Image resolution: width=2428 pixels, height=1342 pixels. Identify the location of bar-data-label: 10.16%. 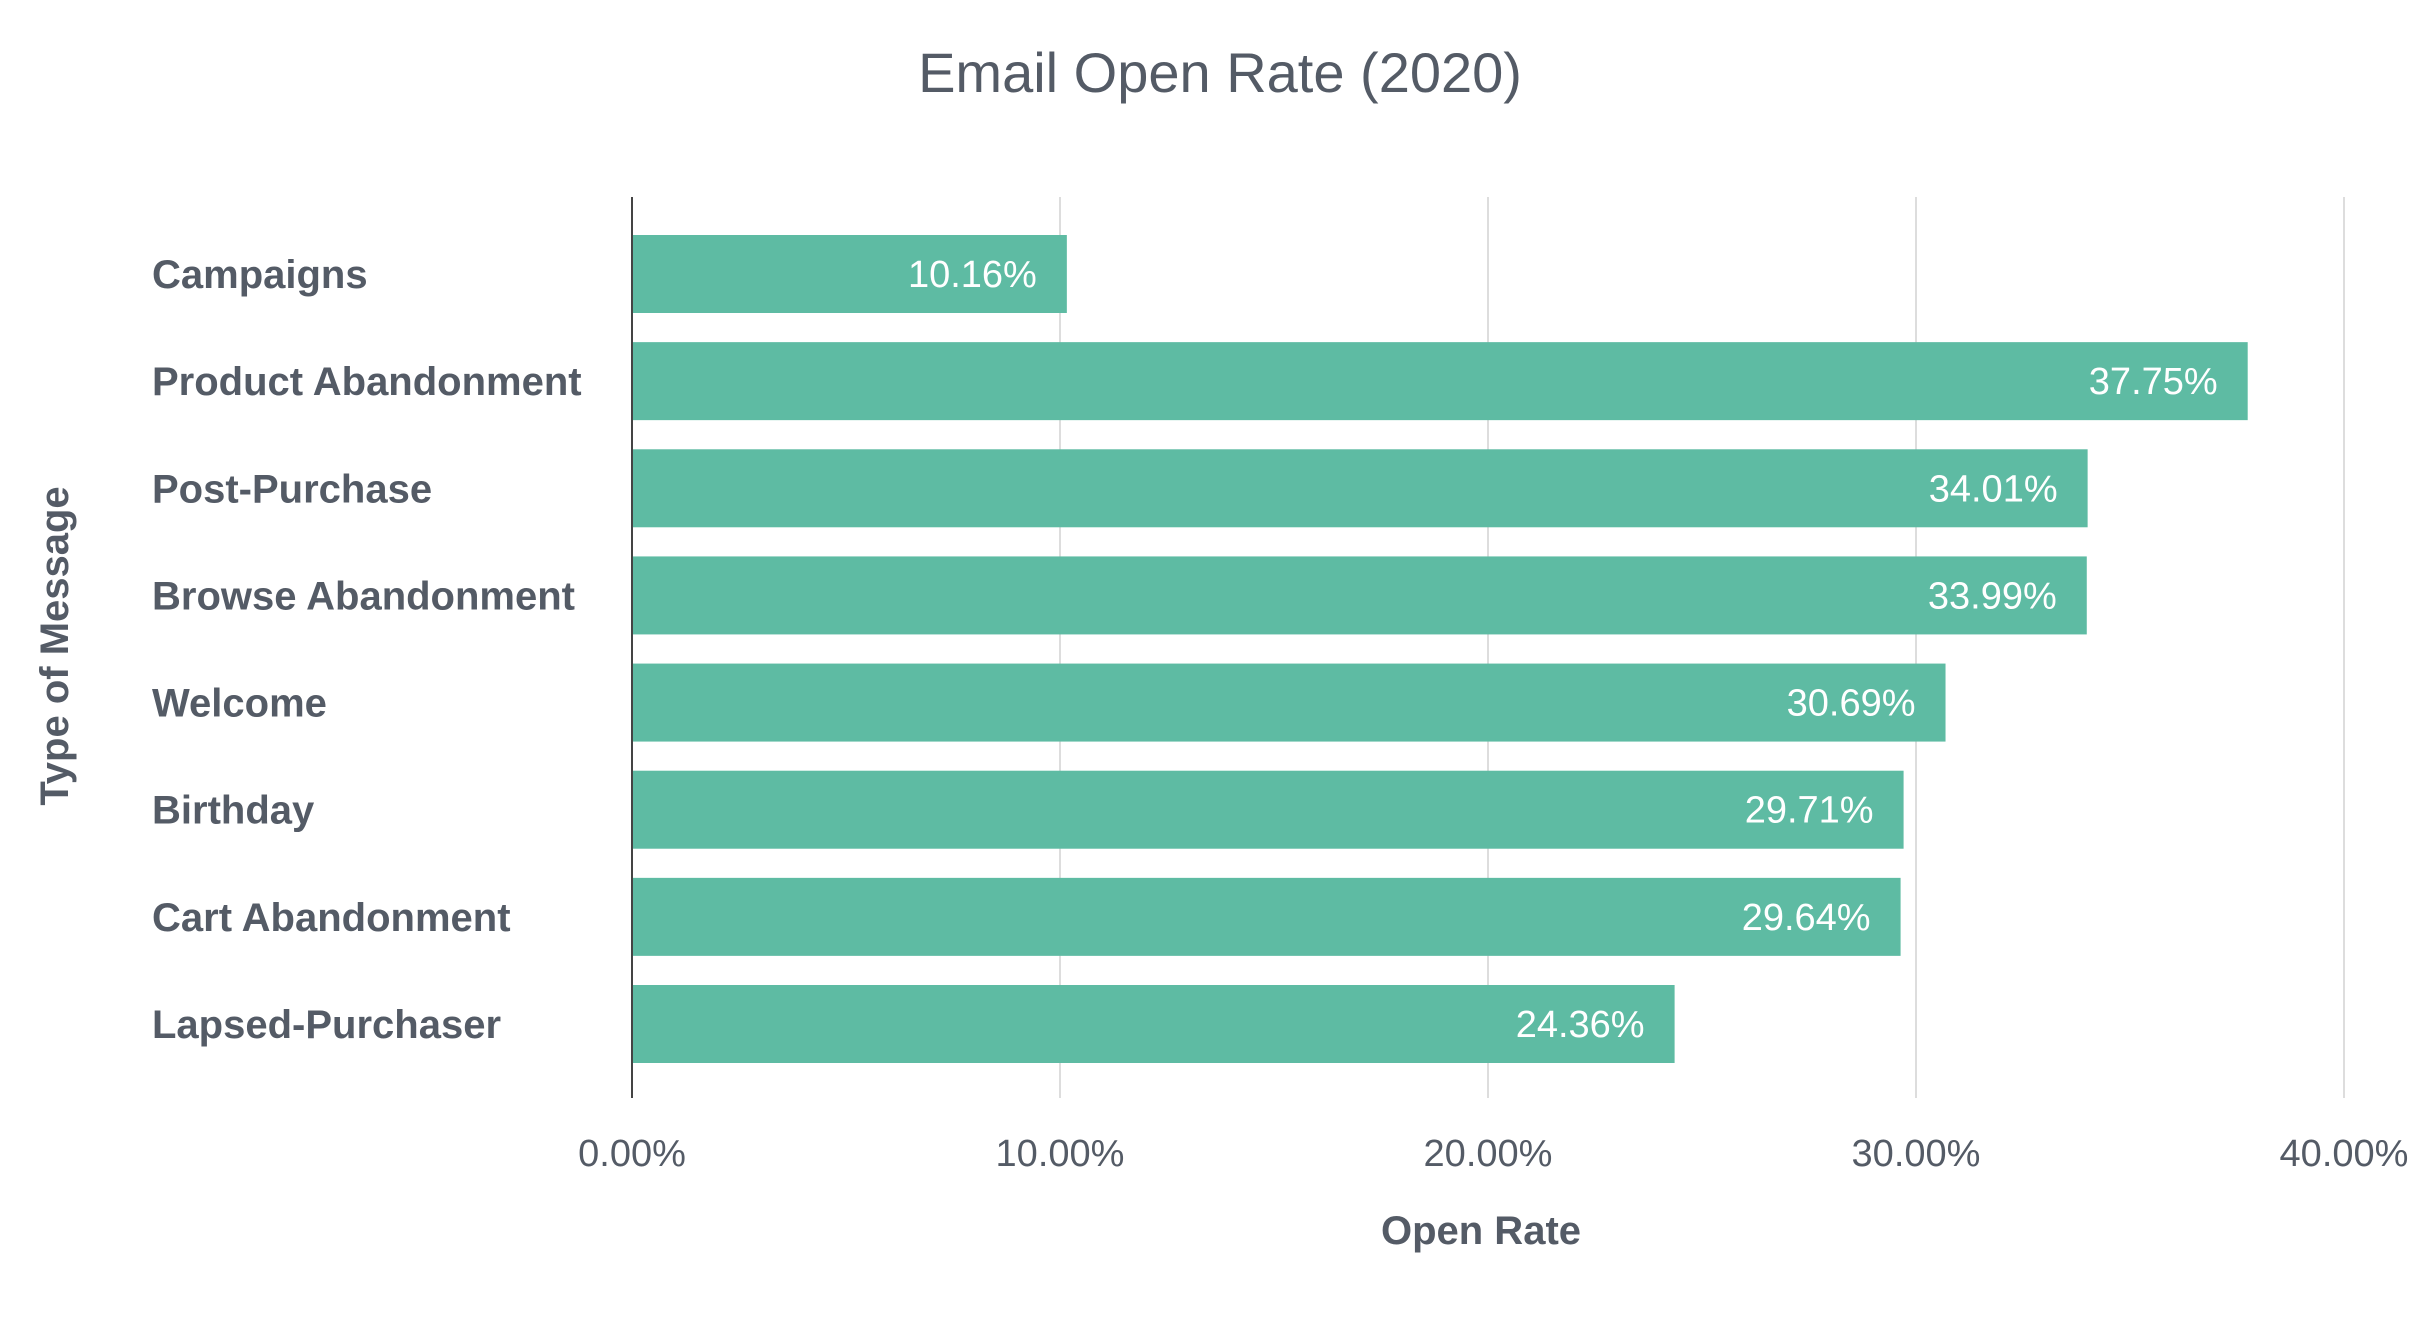
(972, 275).